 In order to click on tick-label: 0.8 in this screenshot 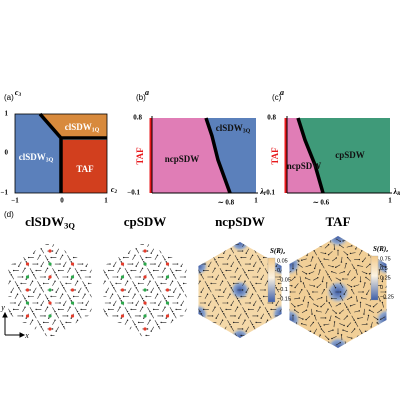, I will do `click(137, 118)`.